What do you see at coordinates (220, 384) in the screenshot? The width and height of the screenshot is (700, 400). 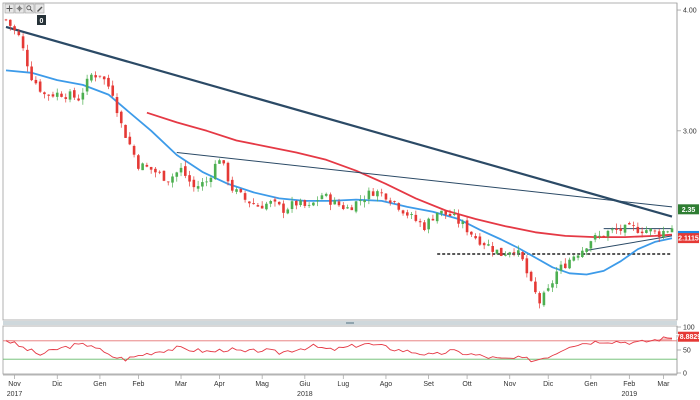 I see `month-tick-label: Apr` at bounding box center [220, 384].